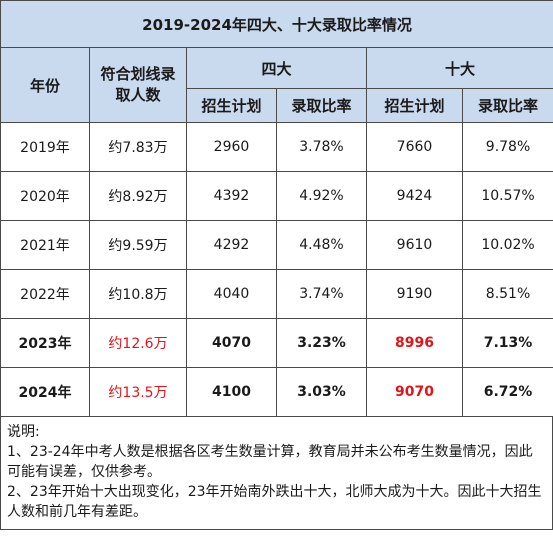 Image resolution: width=553 pixels, height=537 pixels. I want to click on cell-ten-ratio: 10.57%, so click(507, 196).